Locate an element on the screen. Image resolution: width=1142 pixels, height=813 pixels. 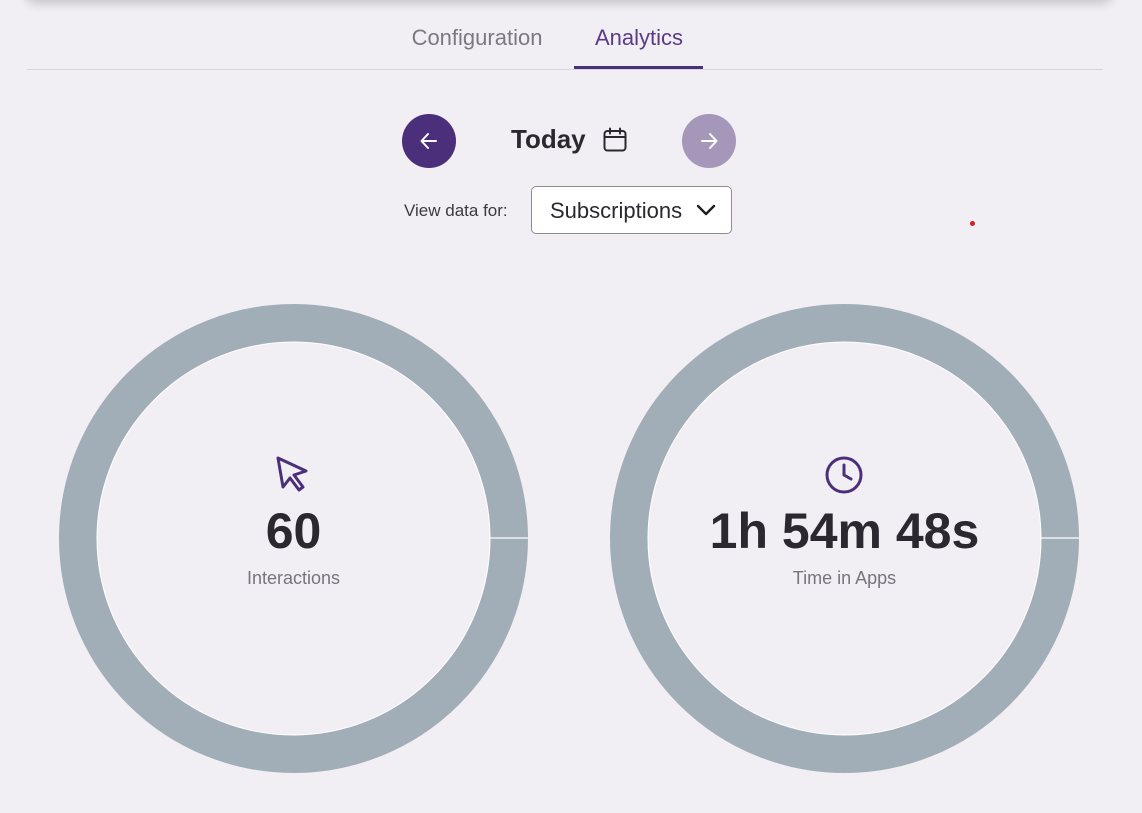
view-data-select: Subscriptions is located at coordinates (631, 210).